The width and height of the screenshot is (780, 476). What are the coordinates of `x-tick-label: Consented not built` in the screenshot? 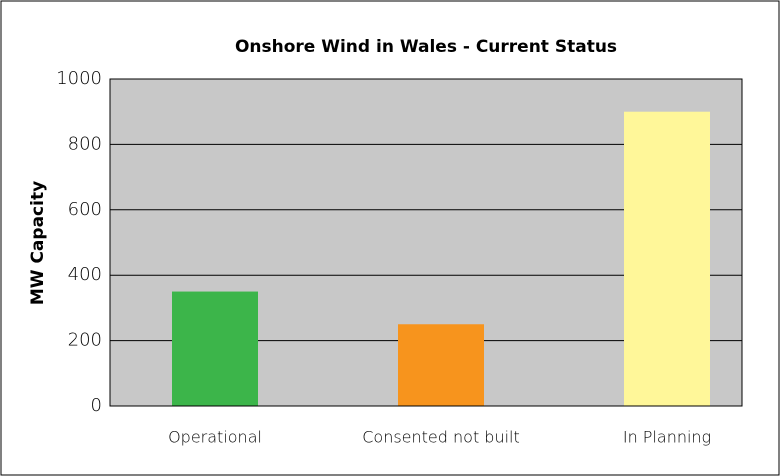 It's located at (441, 437).